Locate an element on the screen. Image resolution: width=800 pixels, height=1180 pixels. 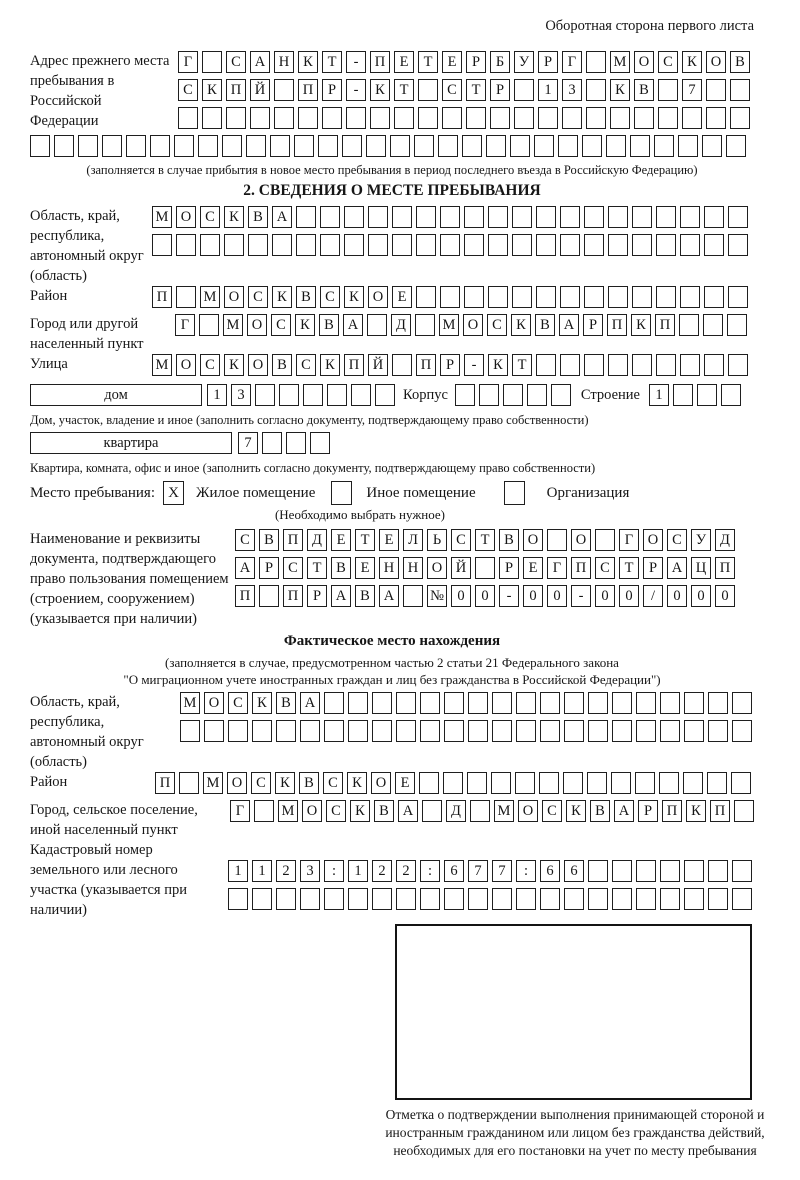
char-box: Д is located at coordinates (317, 540).